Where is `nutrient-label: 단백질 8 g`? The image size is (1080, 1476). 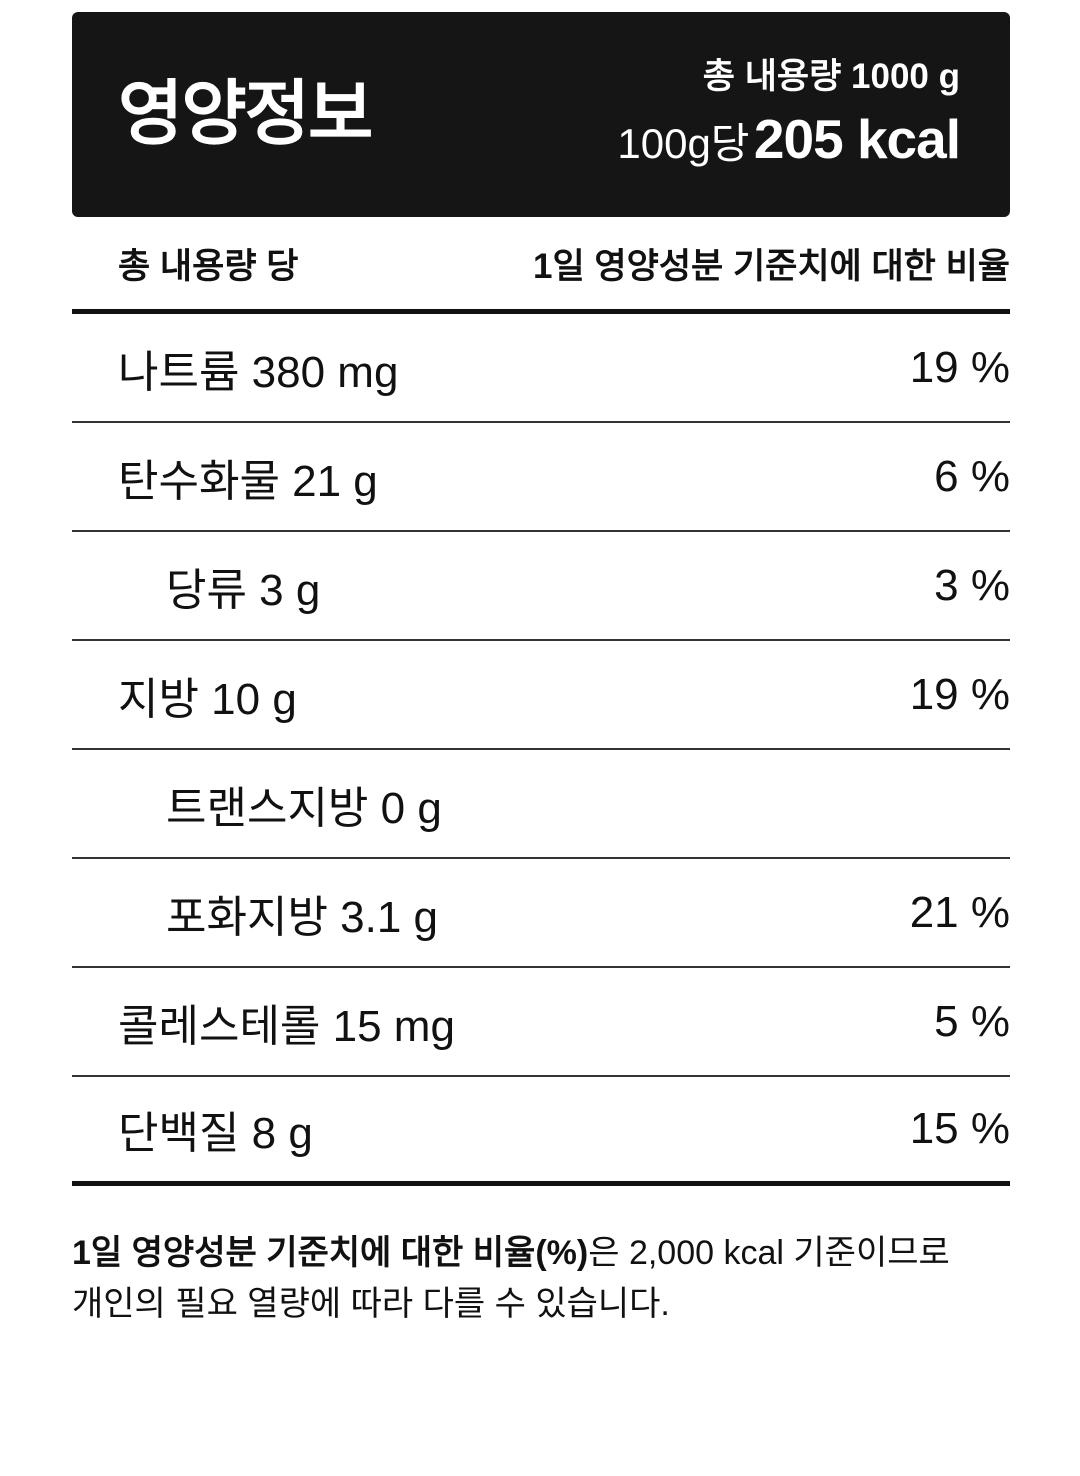
nutrient-label: 단백질 8 g is located at coordinates (215, 1133).